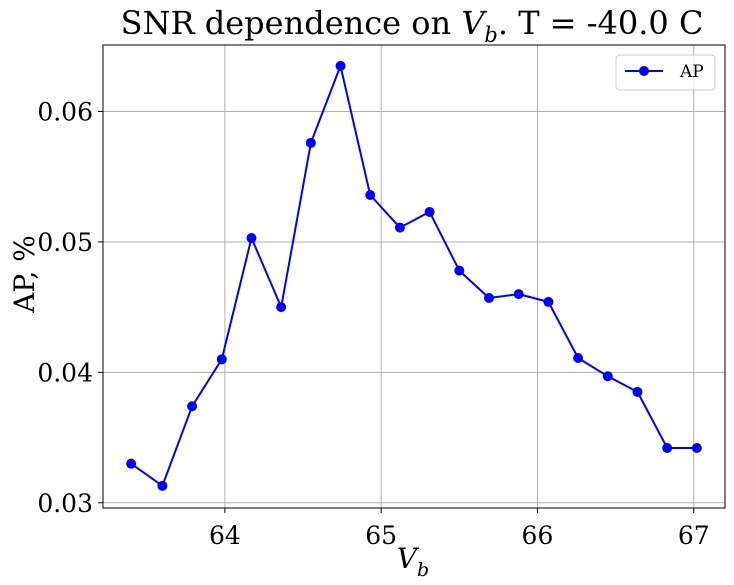 This screenshot has height=585, width=734. I want to click on chart-title-suffix: . T = -40.0 C, so click(601, 23).